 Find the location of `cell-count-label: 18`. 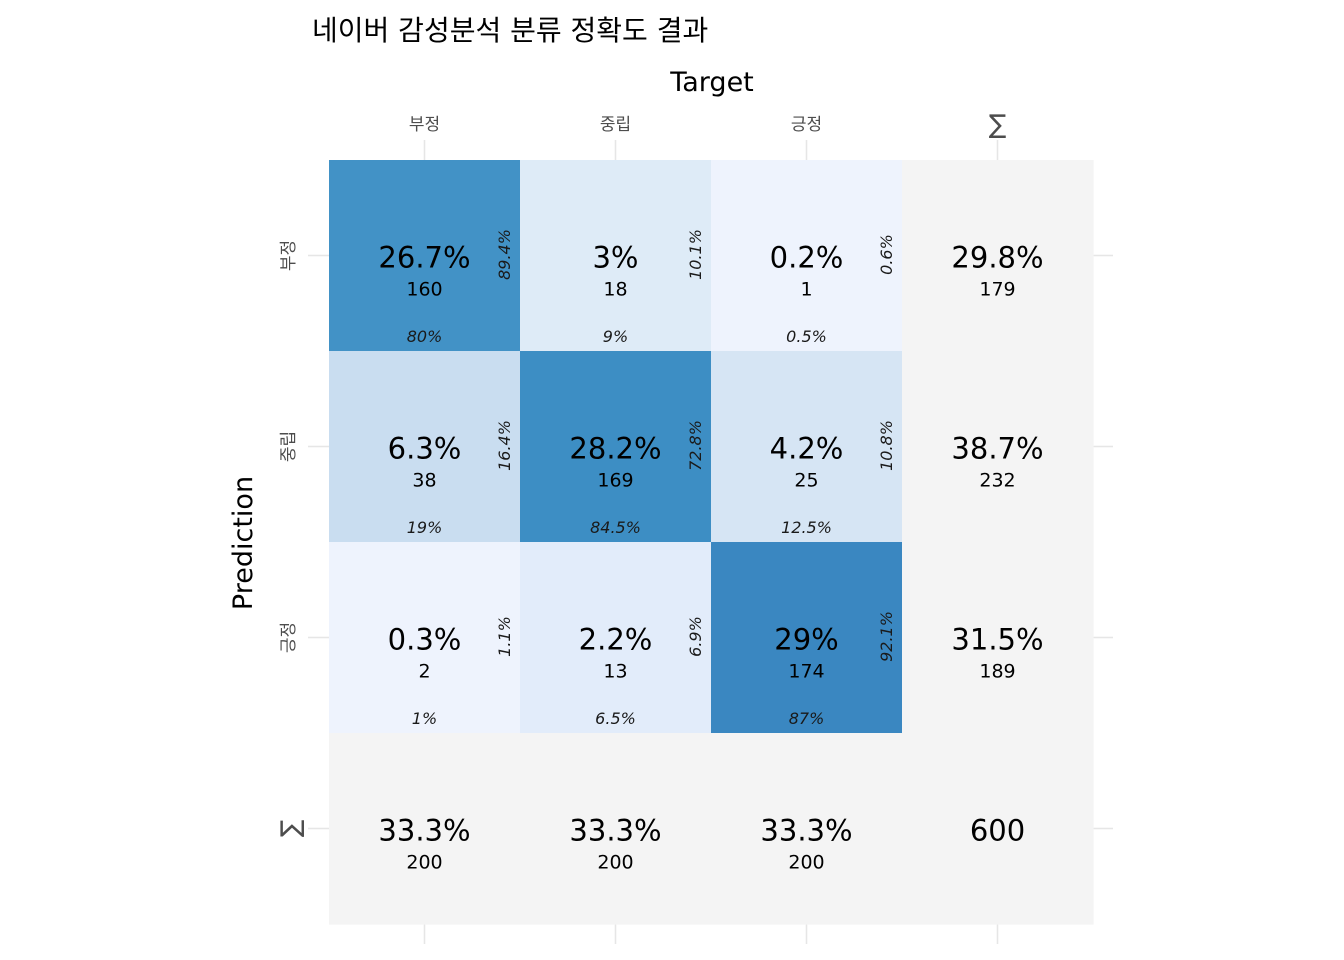

cell-count-label: 18 is located at coordinates (615, 290).